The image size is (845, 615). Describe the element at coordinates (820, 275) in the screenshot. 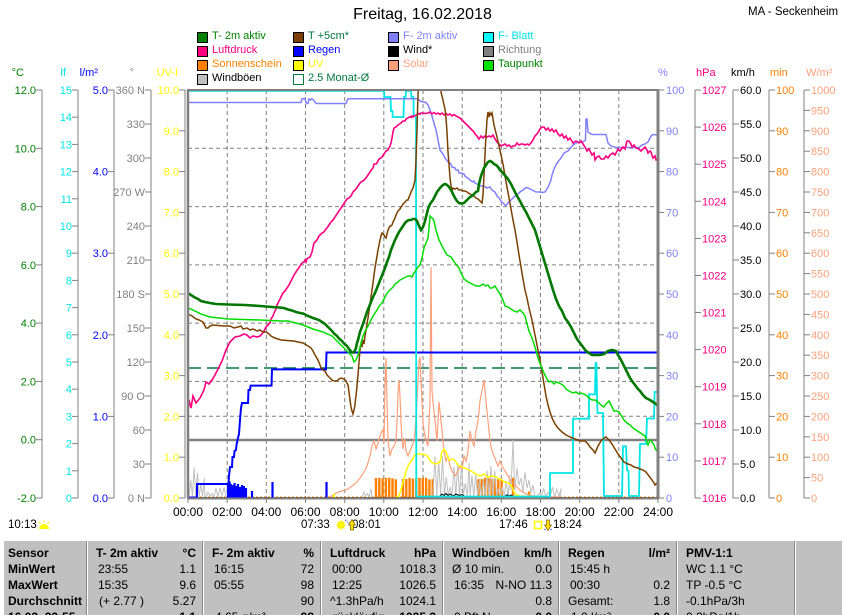

I see `svg-text: 550` at that location.